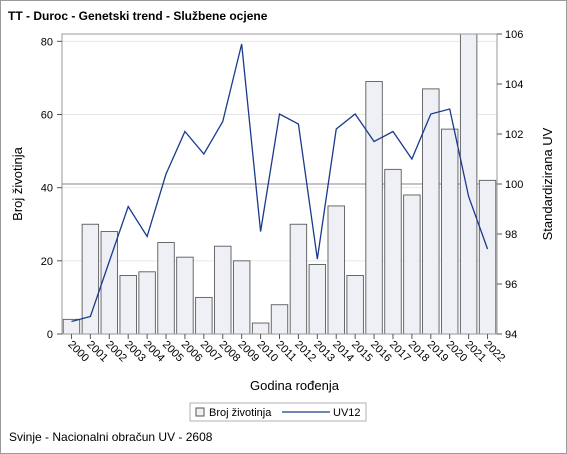  What do you see at coordinates (285, 351) in the screenshot?
I see `x-tick-label-2011: 2011` at bounding box center [285, 351].